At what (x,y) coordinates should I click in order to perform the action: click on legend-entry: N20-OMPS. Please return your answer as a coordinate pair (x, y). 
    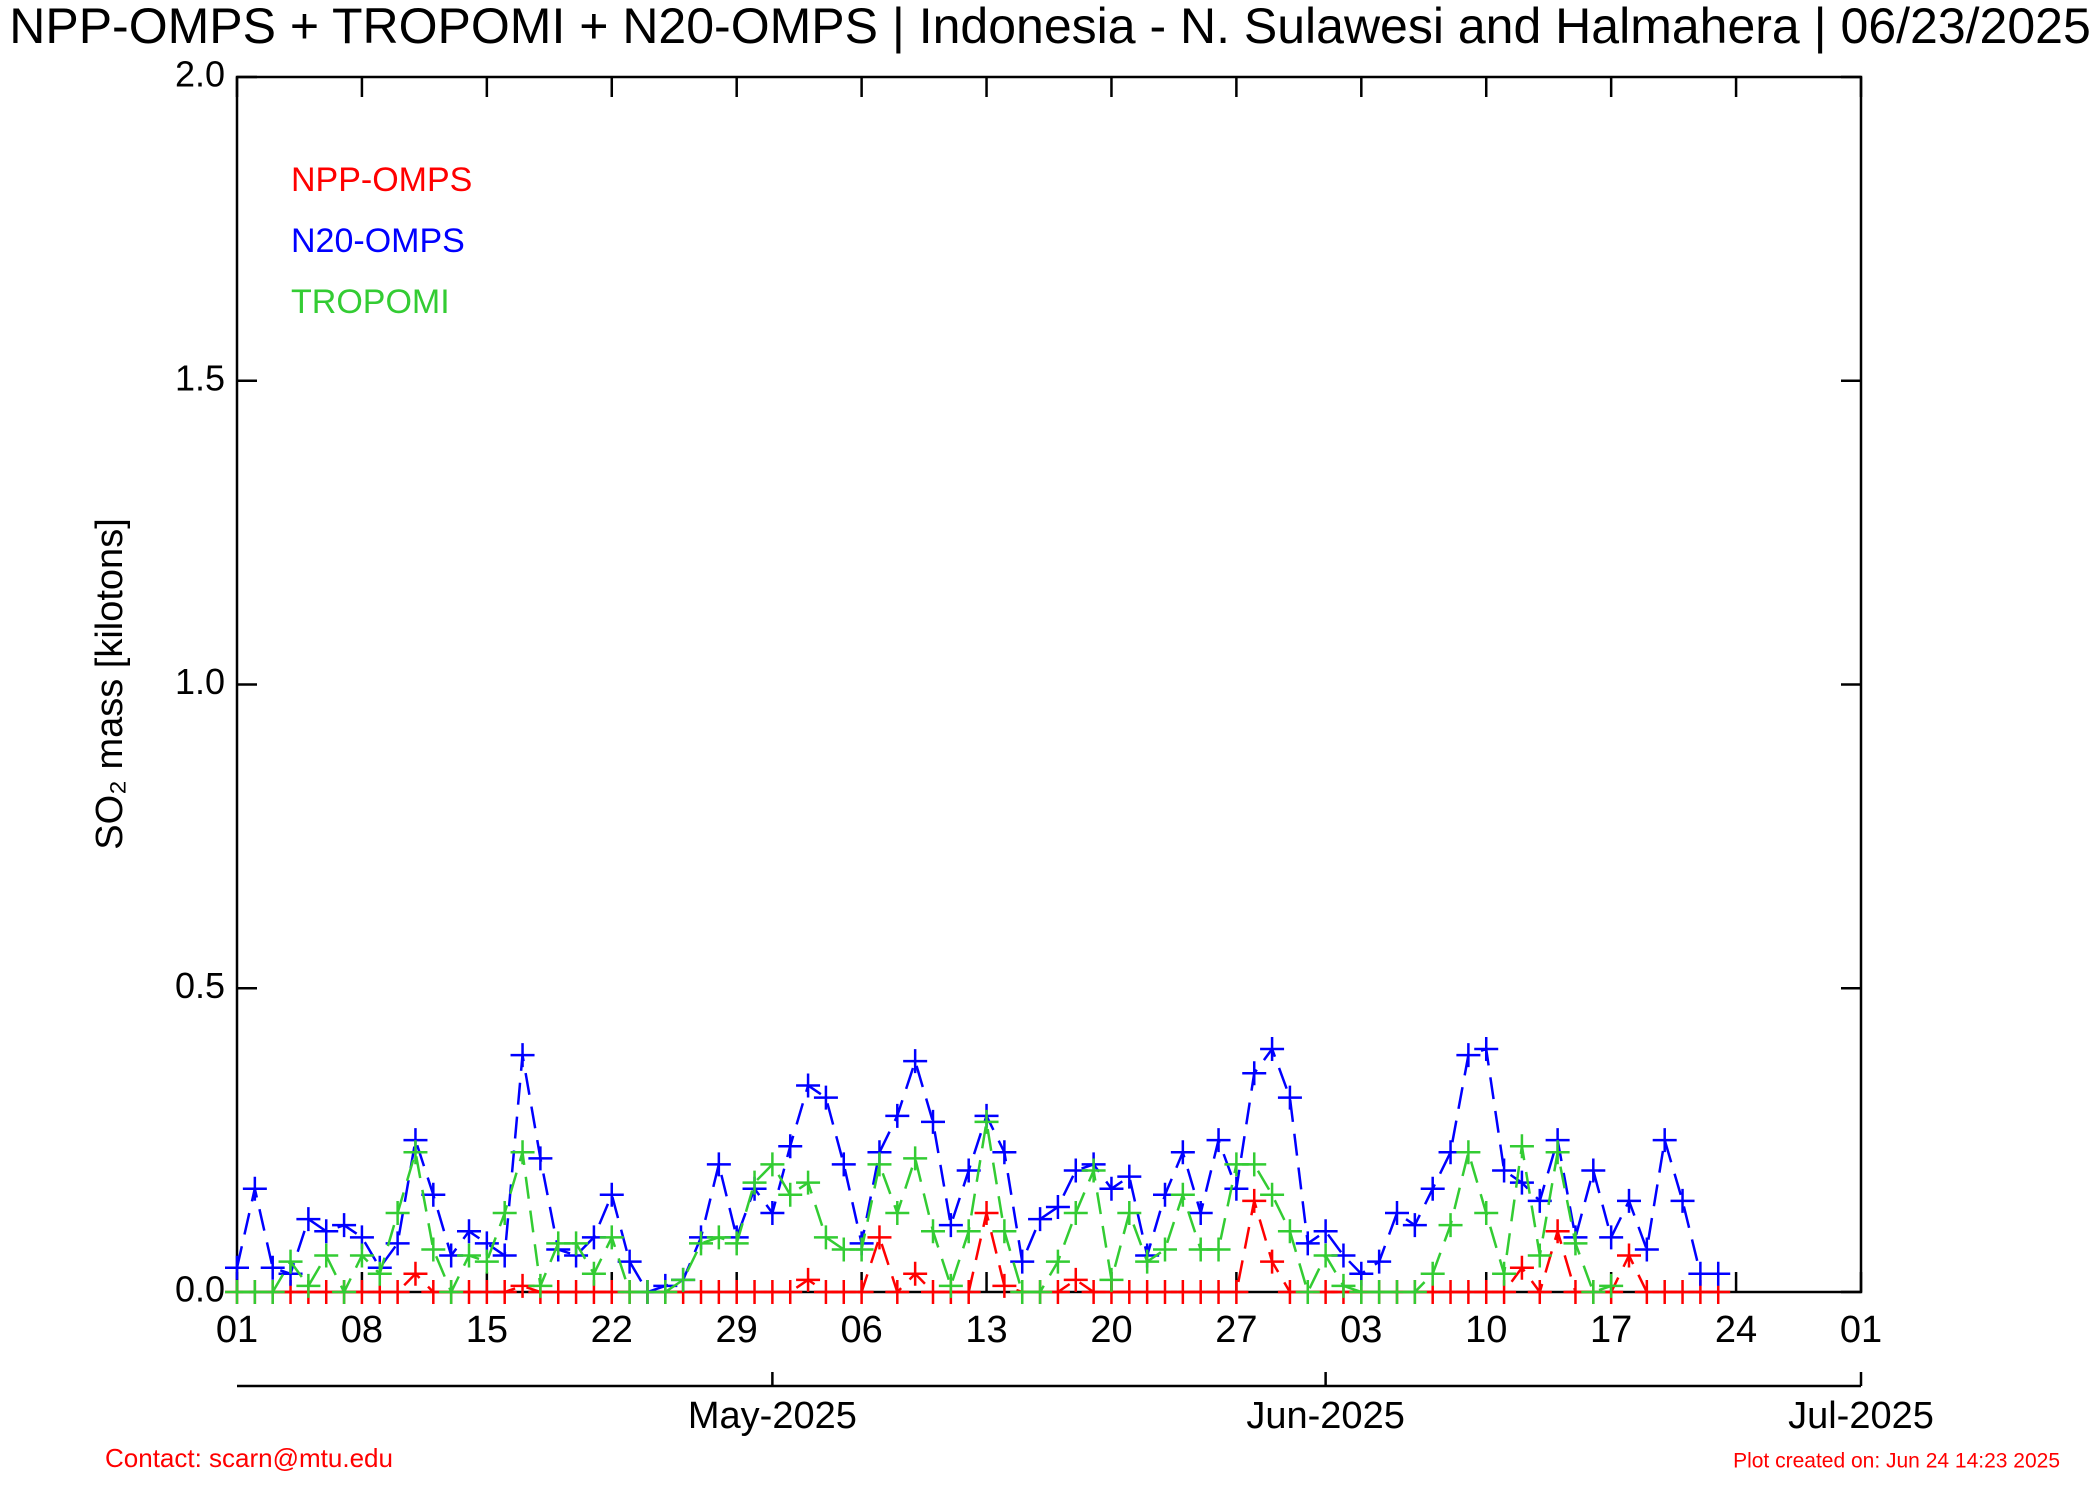
    Looking at the image, I should click on (378, 241).